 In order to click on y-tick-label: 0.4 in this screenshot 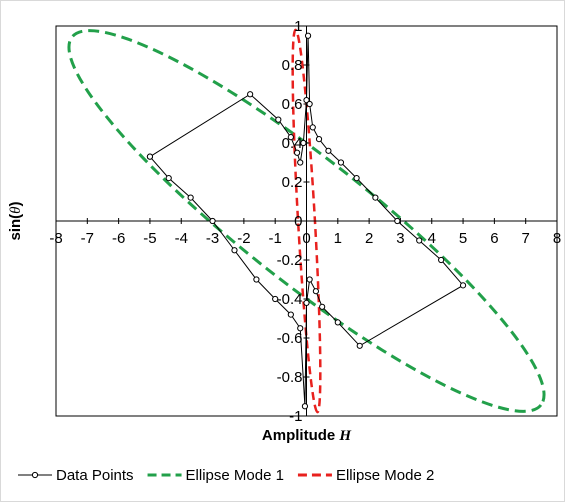, I will do `click(292, 143)`.